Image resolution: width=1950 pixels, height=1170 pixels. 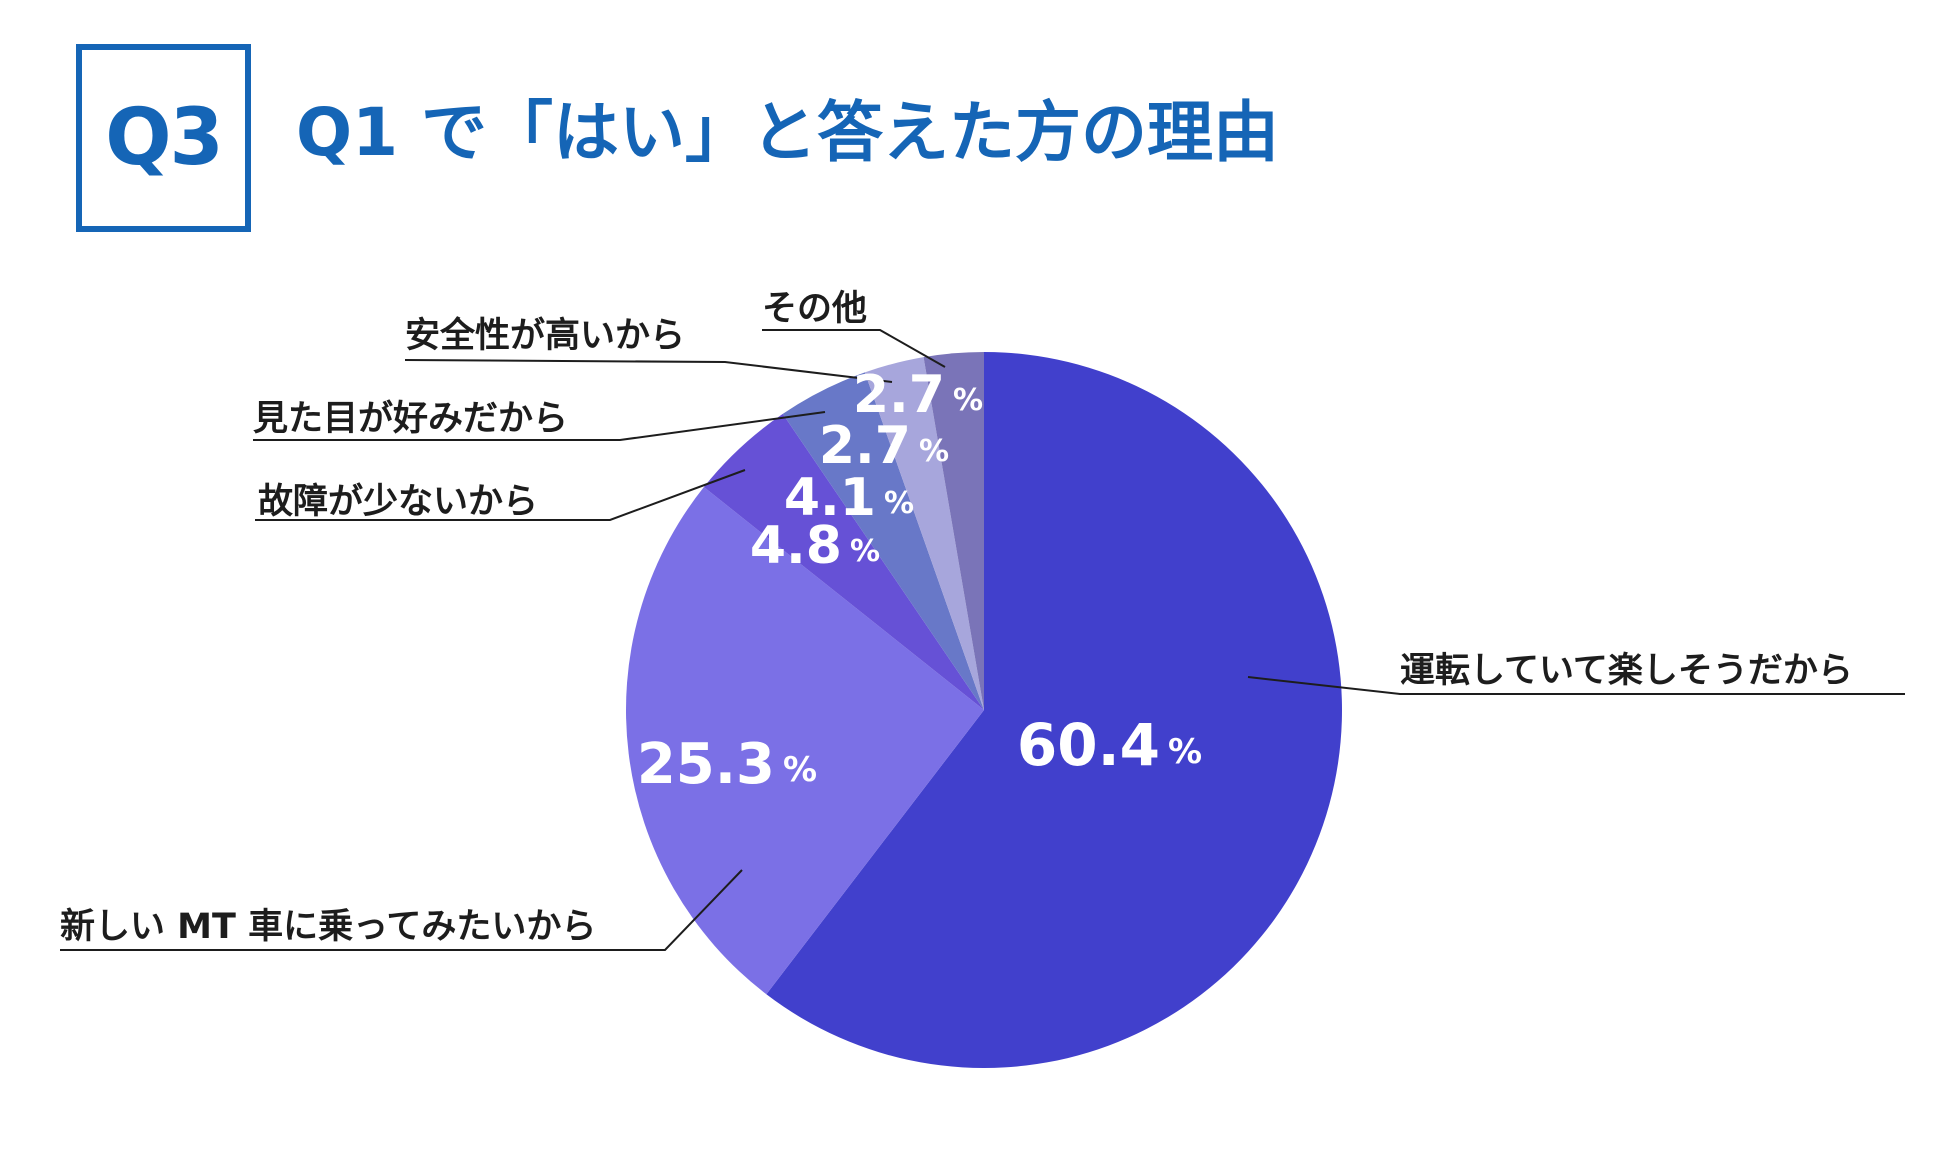 I want to click on question-number: Q3, so click(x=164, y=138).